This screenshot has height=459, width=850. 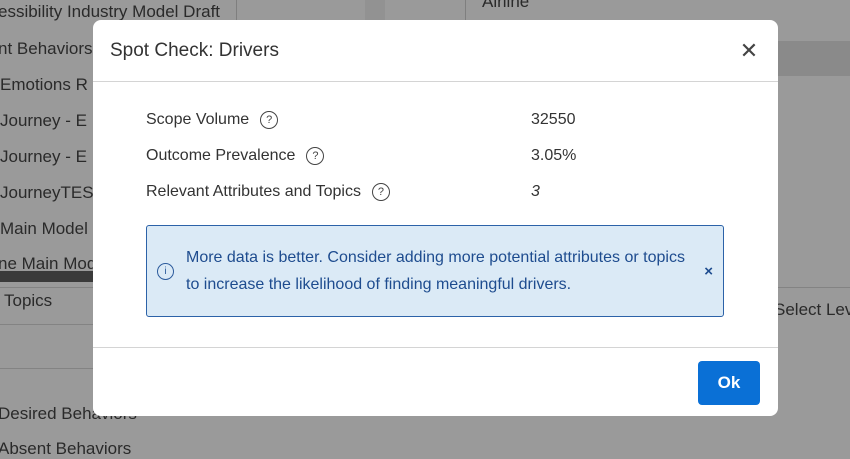 What do you see at coordinates (708, 271) in the screenshot?
I see `dismiss-alert-icon: ×` at bounding box center [708, 271].